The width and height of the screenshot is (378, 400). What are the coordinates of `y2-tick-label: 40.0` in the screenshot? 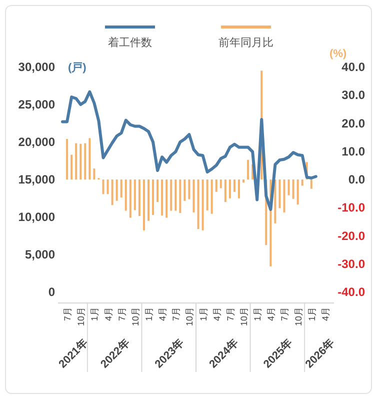 It's located at (354, 67).